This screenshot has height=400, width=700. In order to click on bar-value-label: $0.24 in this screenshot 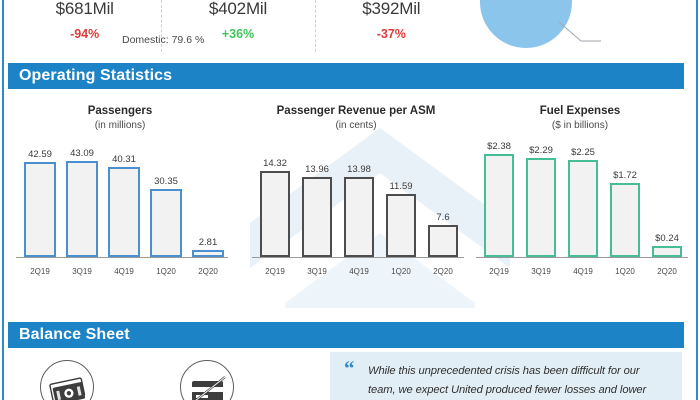, I will do `click(667, 238)`.